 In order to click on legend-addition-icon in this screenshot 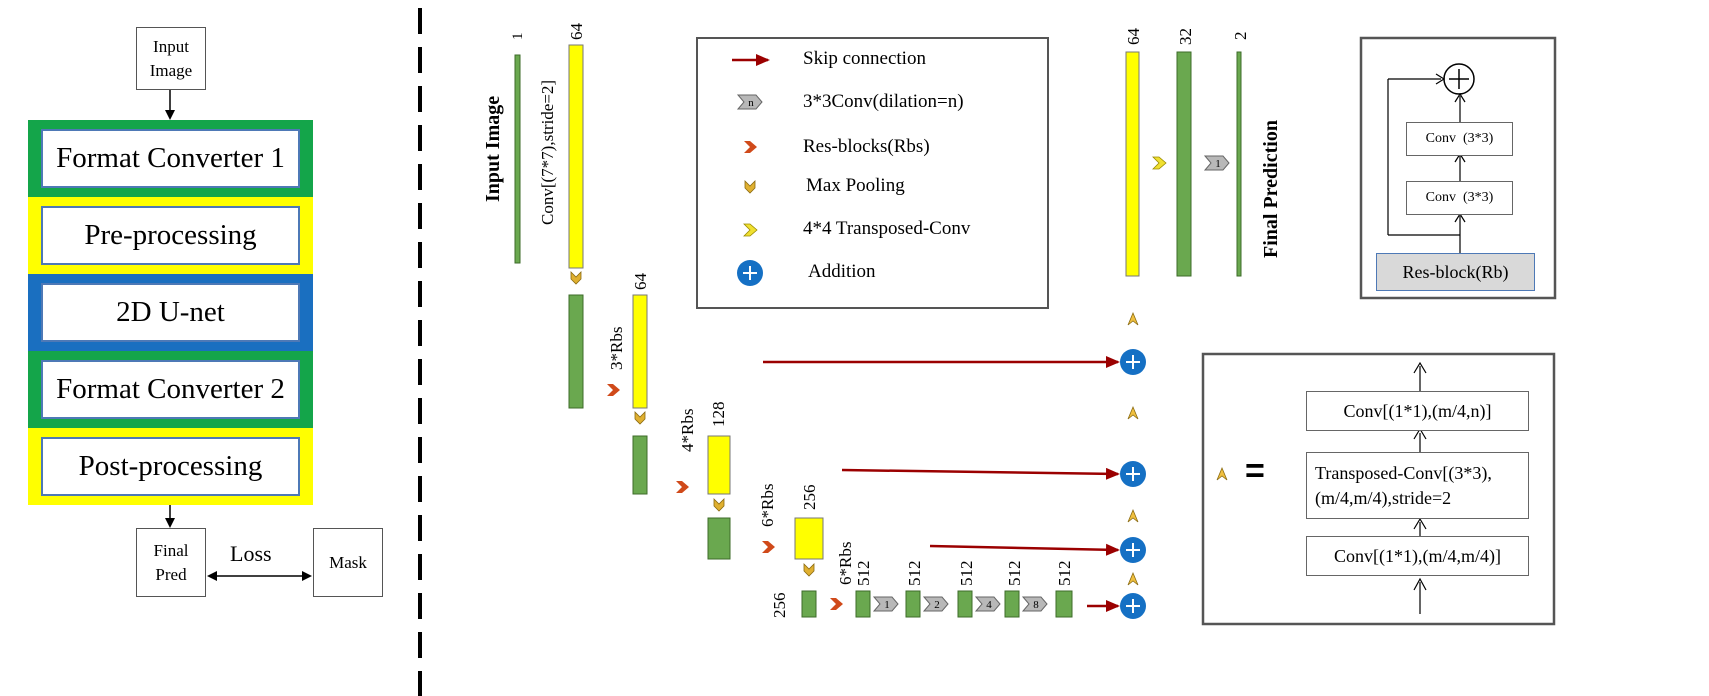, I will do `click(750, 273)`.